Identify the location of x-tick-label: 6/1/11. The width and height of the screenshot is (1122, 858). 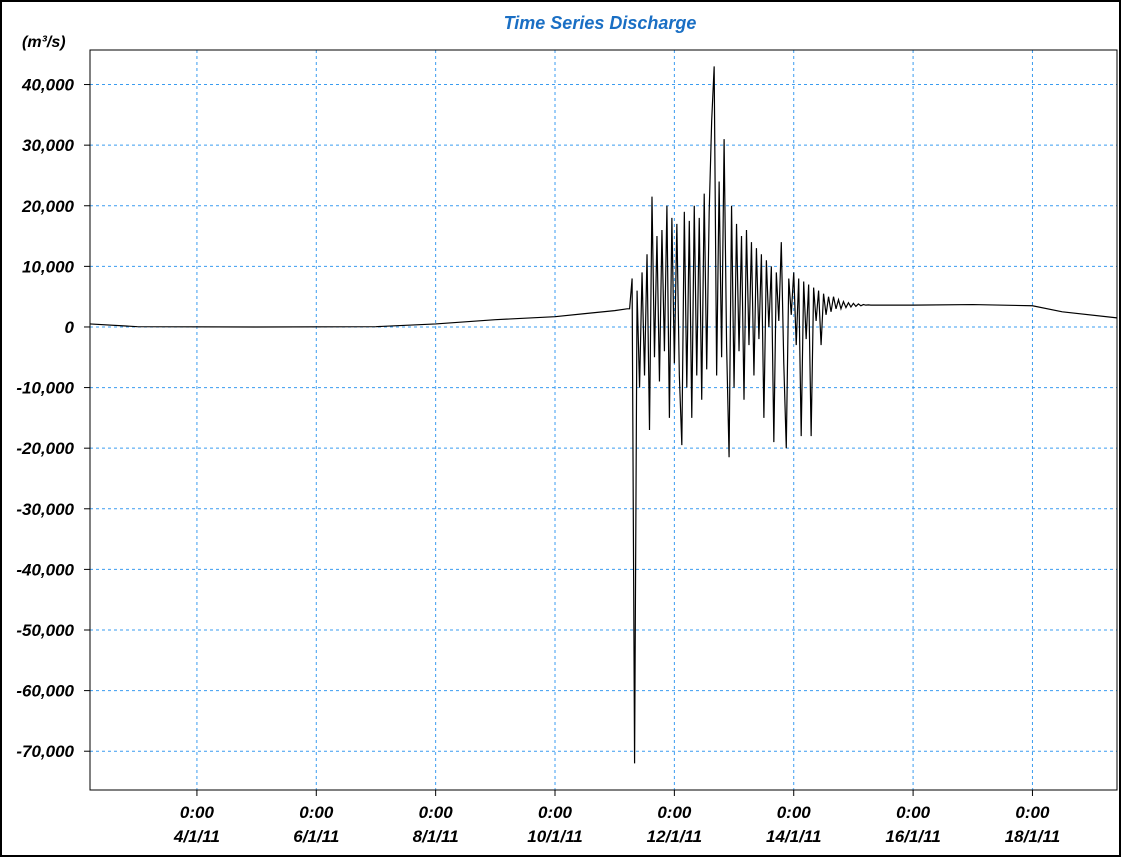
(316, 836).